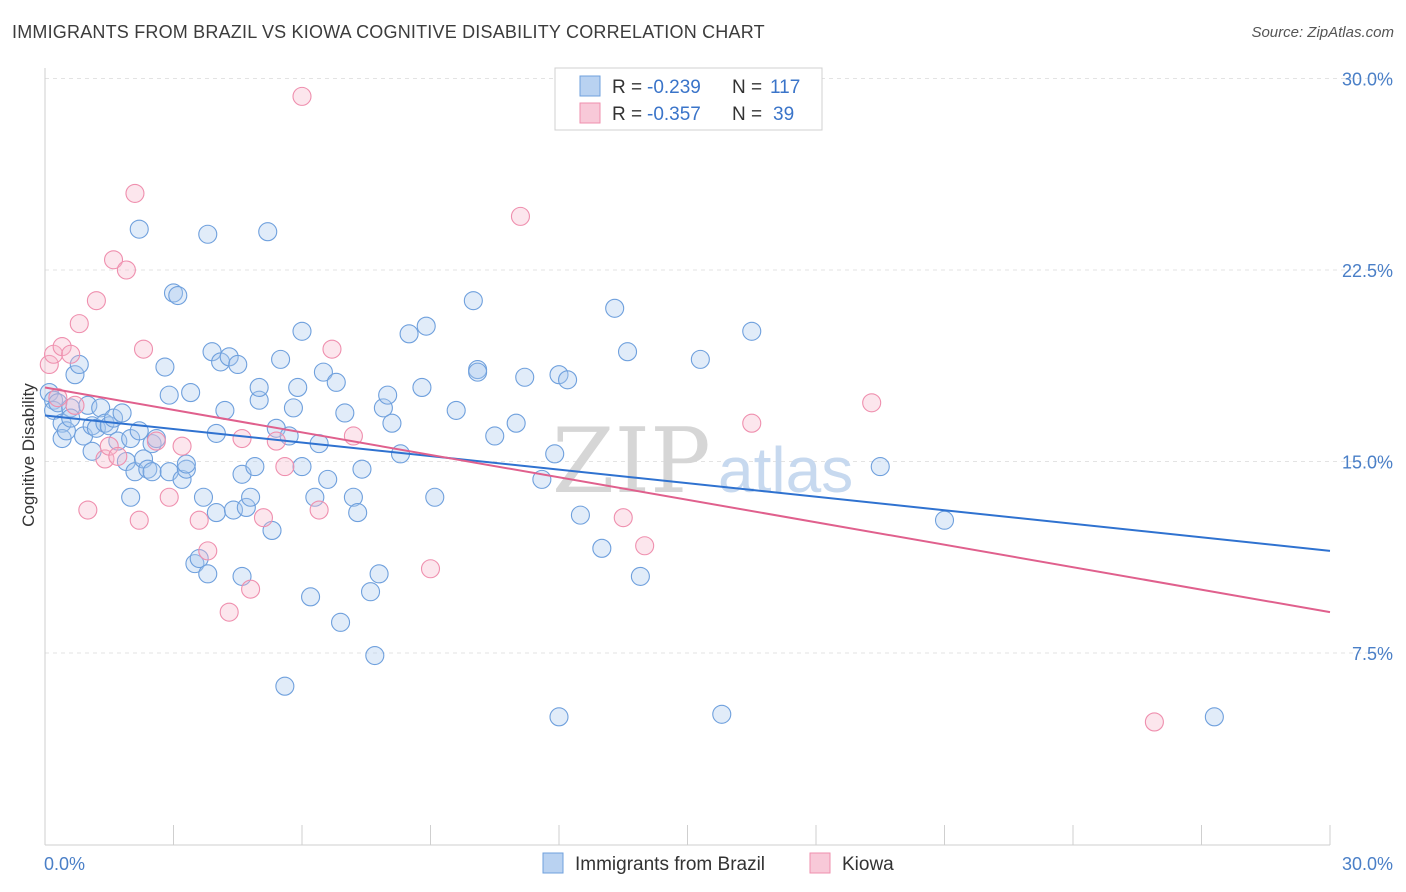 This screenshot has height=892, width=1406. What do you see at coordinates (590, 86) in the screenshot?
I see `stats-legend-swatch-brazil` at bounding box center [590, 86].